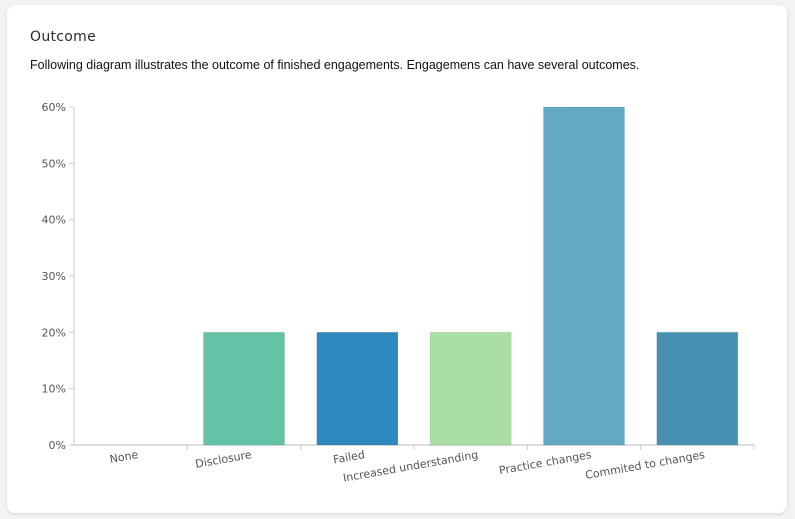 This screenshot has height=519, width=795. I want to click on x-category-label: Disclosure, so click(223, 459).